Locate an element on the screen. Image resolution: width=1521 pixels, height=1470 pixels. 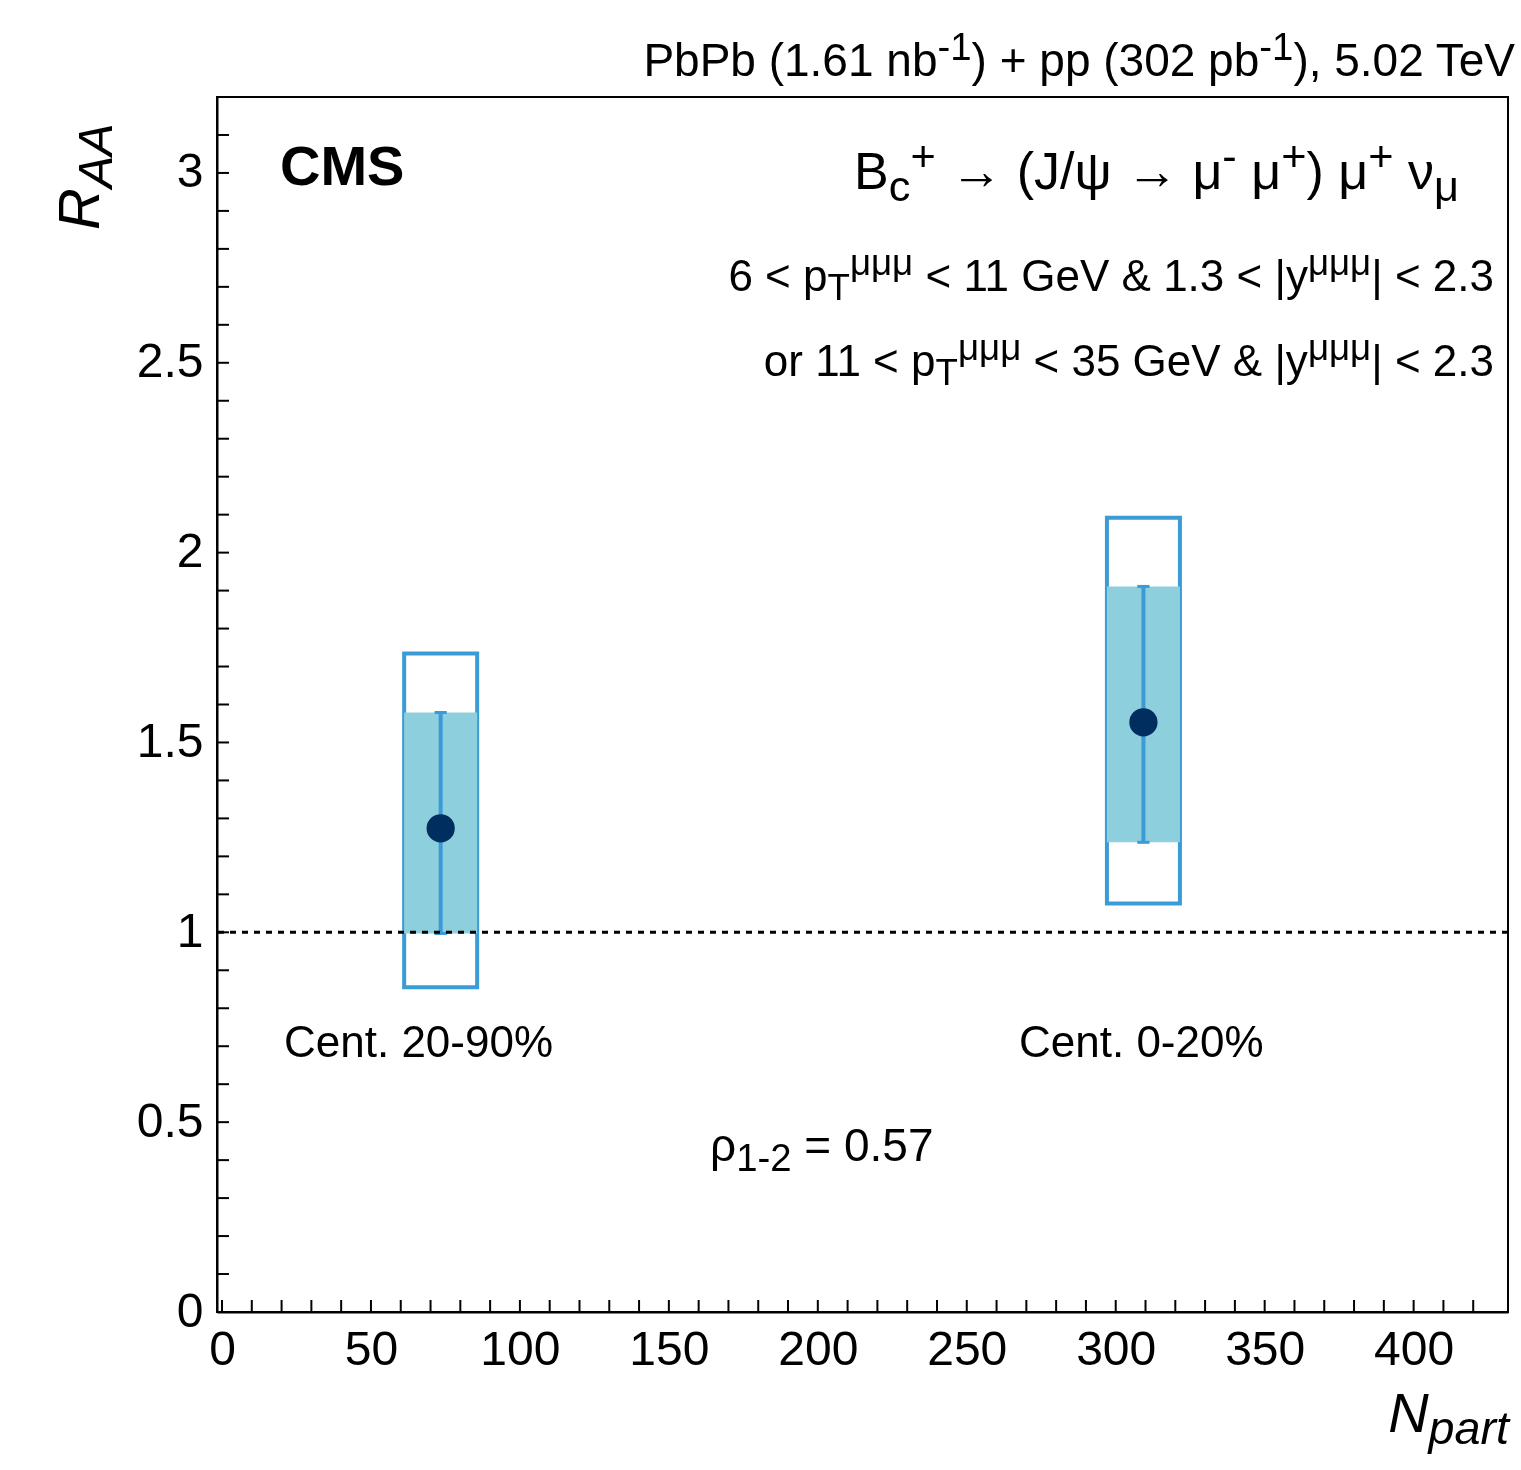
x-tick-label: 350 is located at coordinates (1265, 1348).